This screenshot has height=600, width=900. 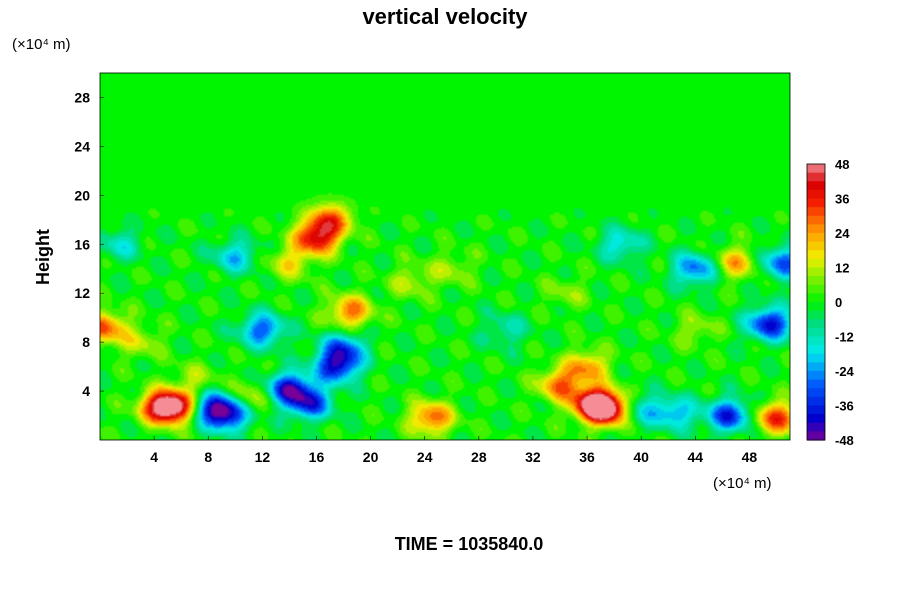 What do you see at coordinates (425, 457) in the screenshot?
I see `x-tick-label: 24` at bounding box center [425, 457].